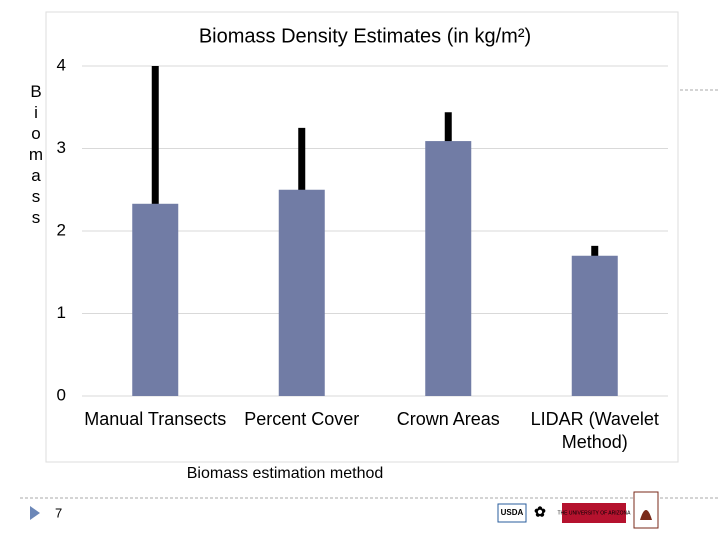 The width and height of the screenshot is (720, 540). What do you see at coordinates (594, 430) in the screenshot?
I see `x-tick-label: LIDAR (Wavelet Method)` at bounding box center [594, 430].